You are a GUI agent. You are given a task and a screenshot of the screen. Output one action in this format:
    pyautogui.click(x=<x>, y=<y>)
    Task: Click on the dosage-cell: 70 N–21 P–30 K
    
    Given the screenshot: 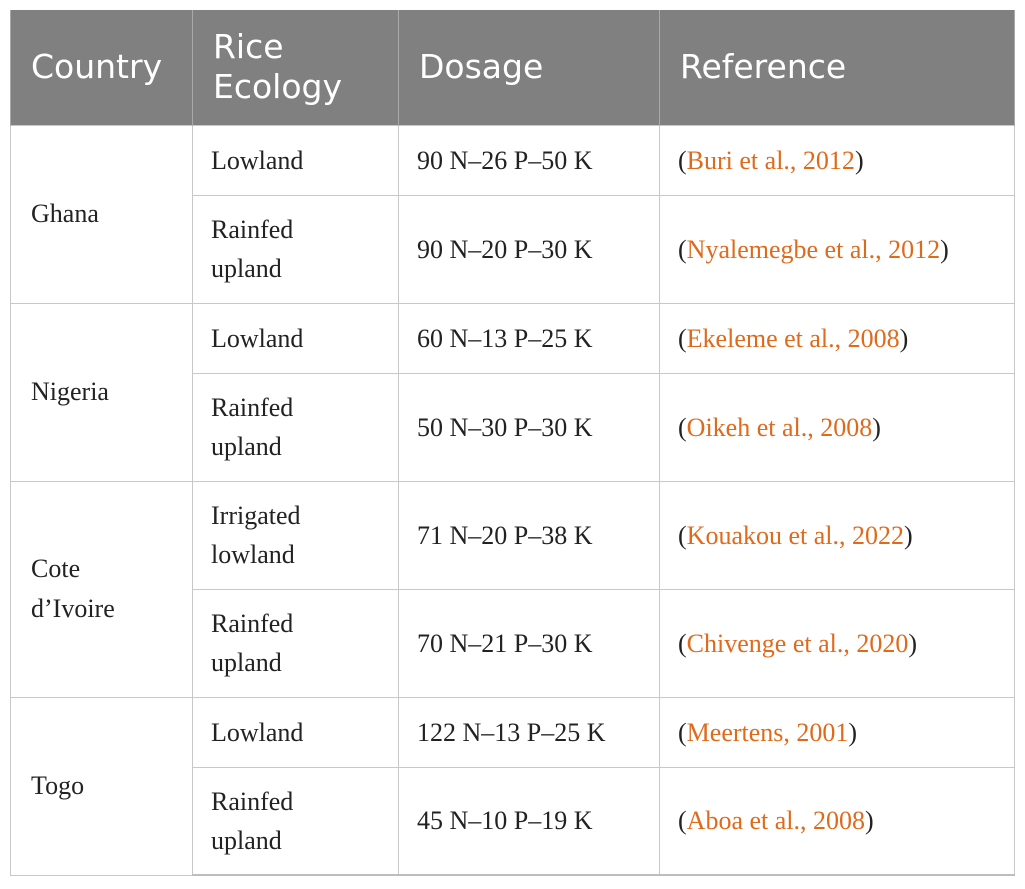 What is the action you would take?
    pyautogui.click(x=529, y=643)
    